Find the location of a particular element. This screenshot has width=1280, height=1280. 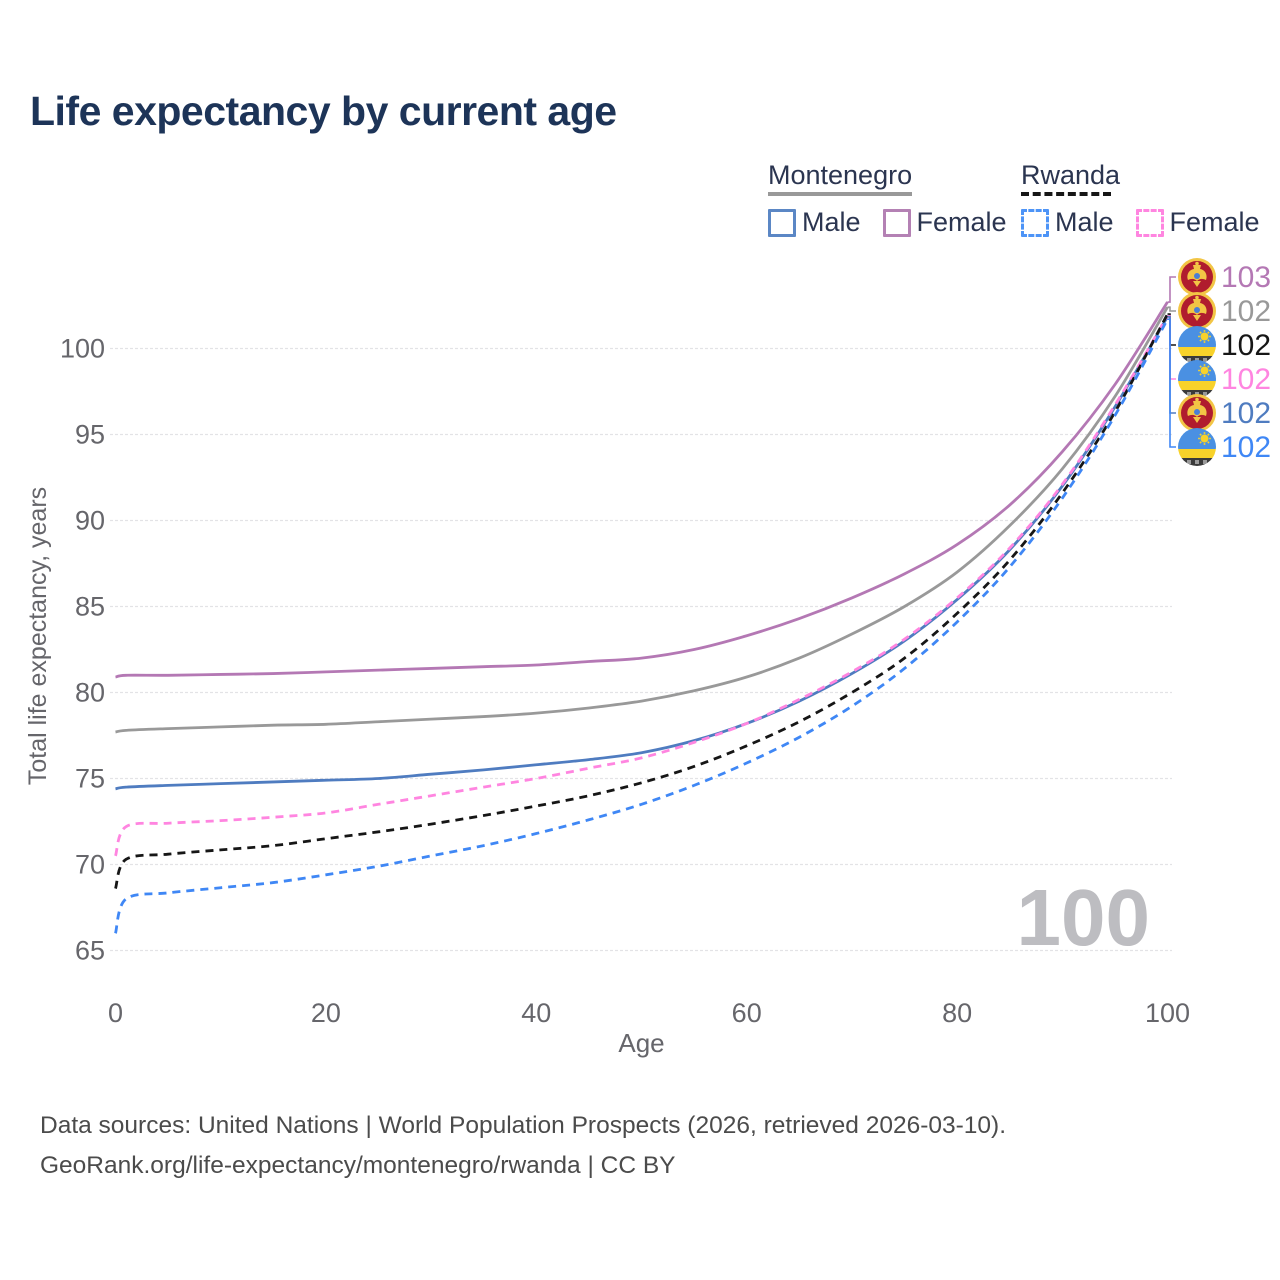

legend-item-rwanda-female: Female is located at coordinates (1197, 222).